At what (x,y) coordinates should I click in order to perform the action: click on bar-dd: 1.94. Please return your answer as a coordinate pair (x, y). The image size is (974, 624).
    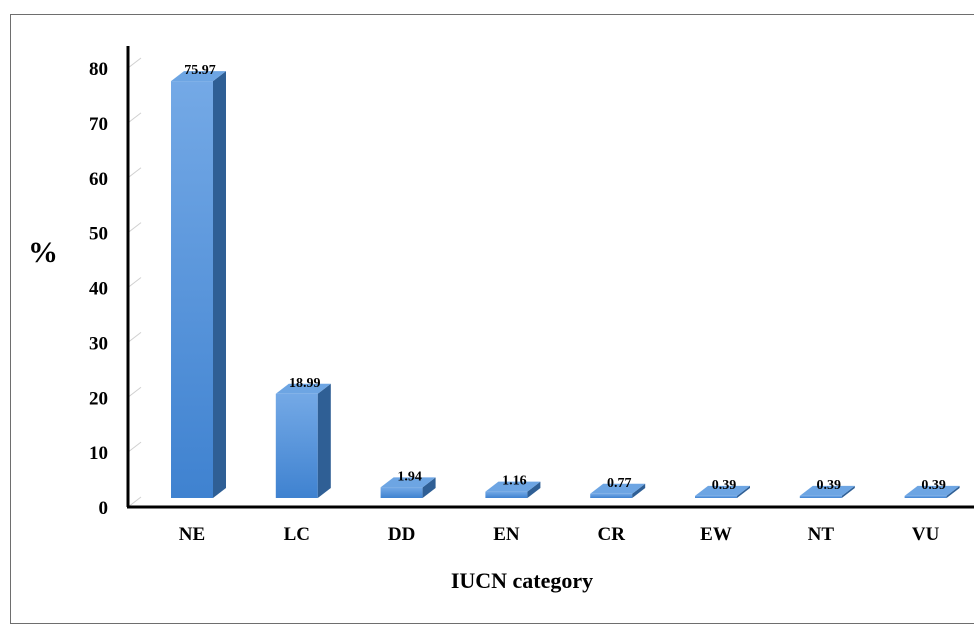
    Looking at the image, I should click on (408, 483).